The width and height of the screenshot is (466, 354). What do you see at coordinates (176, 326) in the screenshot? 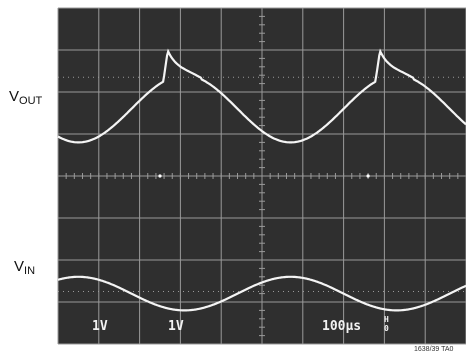
I see `ch2-scale-label: 1V` at bounding box center [176, 326].